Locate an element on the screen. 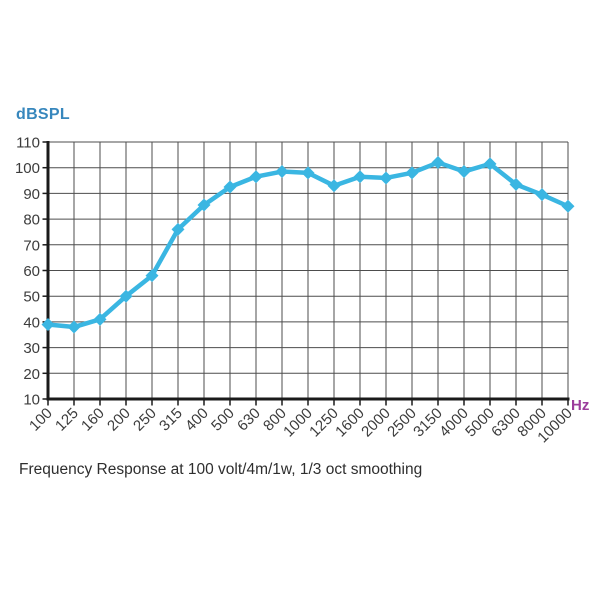  y-tick-label: 100 is located at coordinates (27, 168).